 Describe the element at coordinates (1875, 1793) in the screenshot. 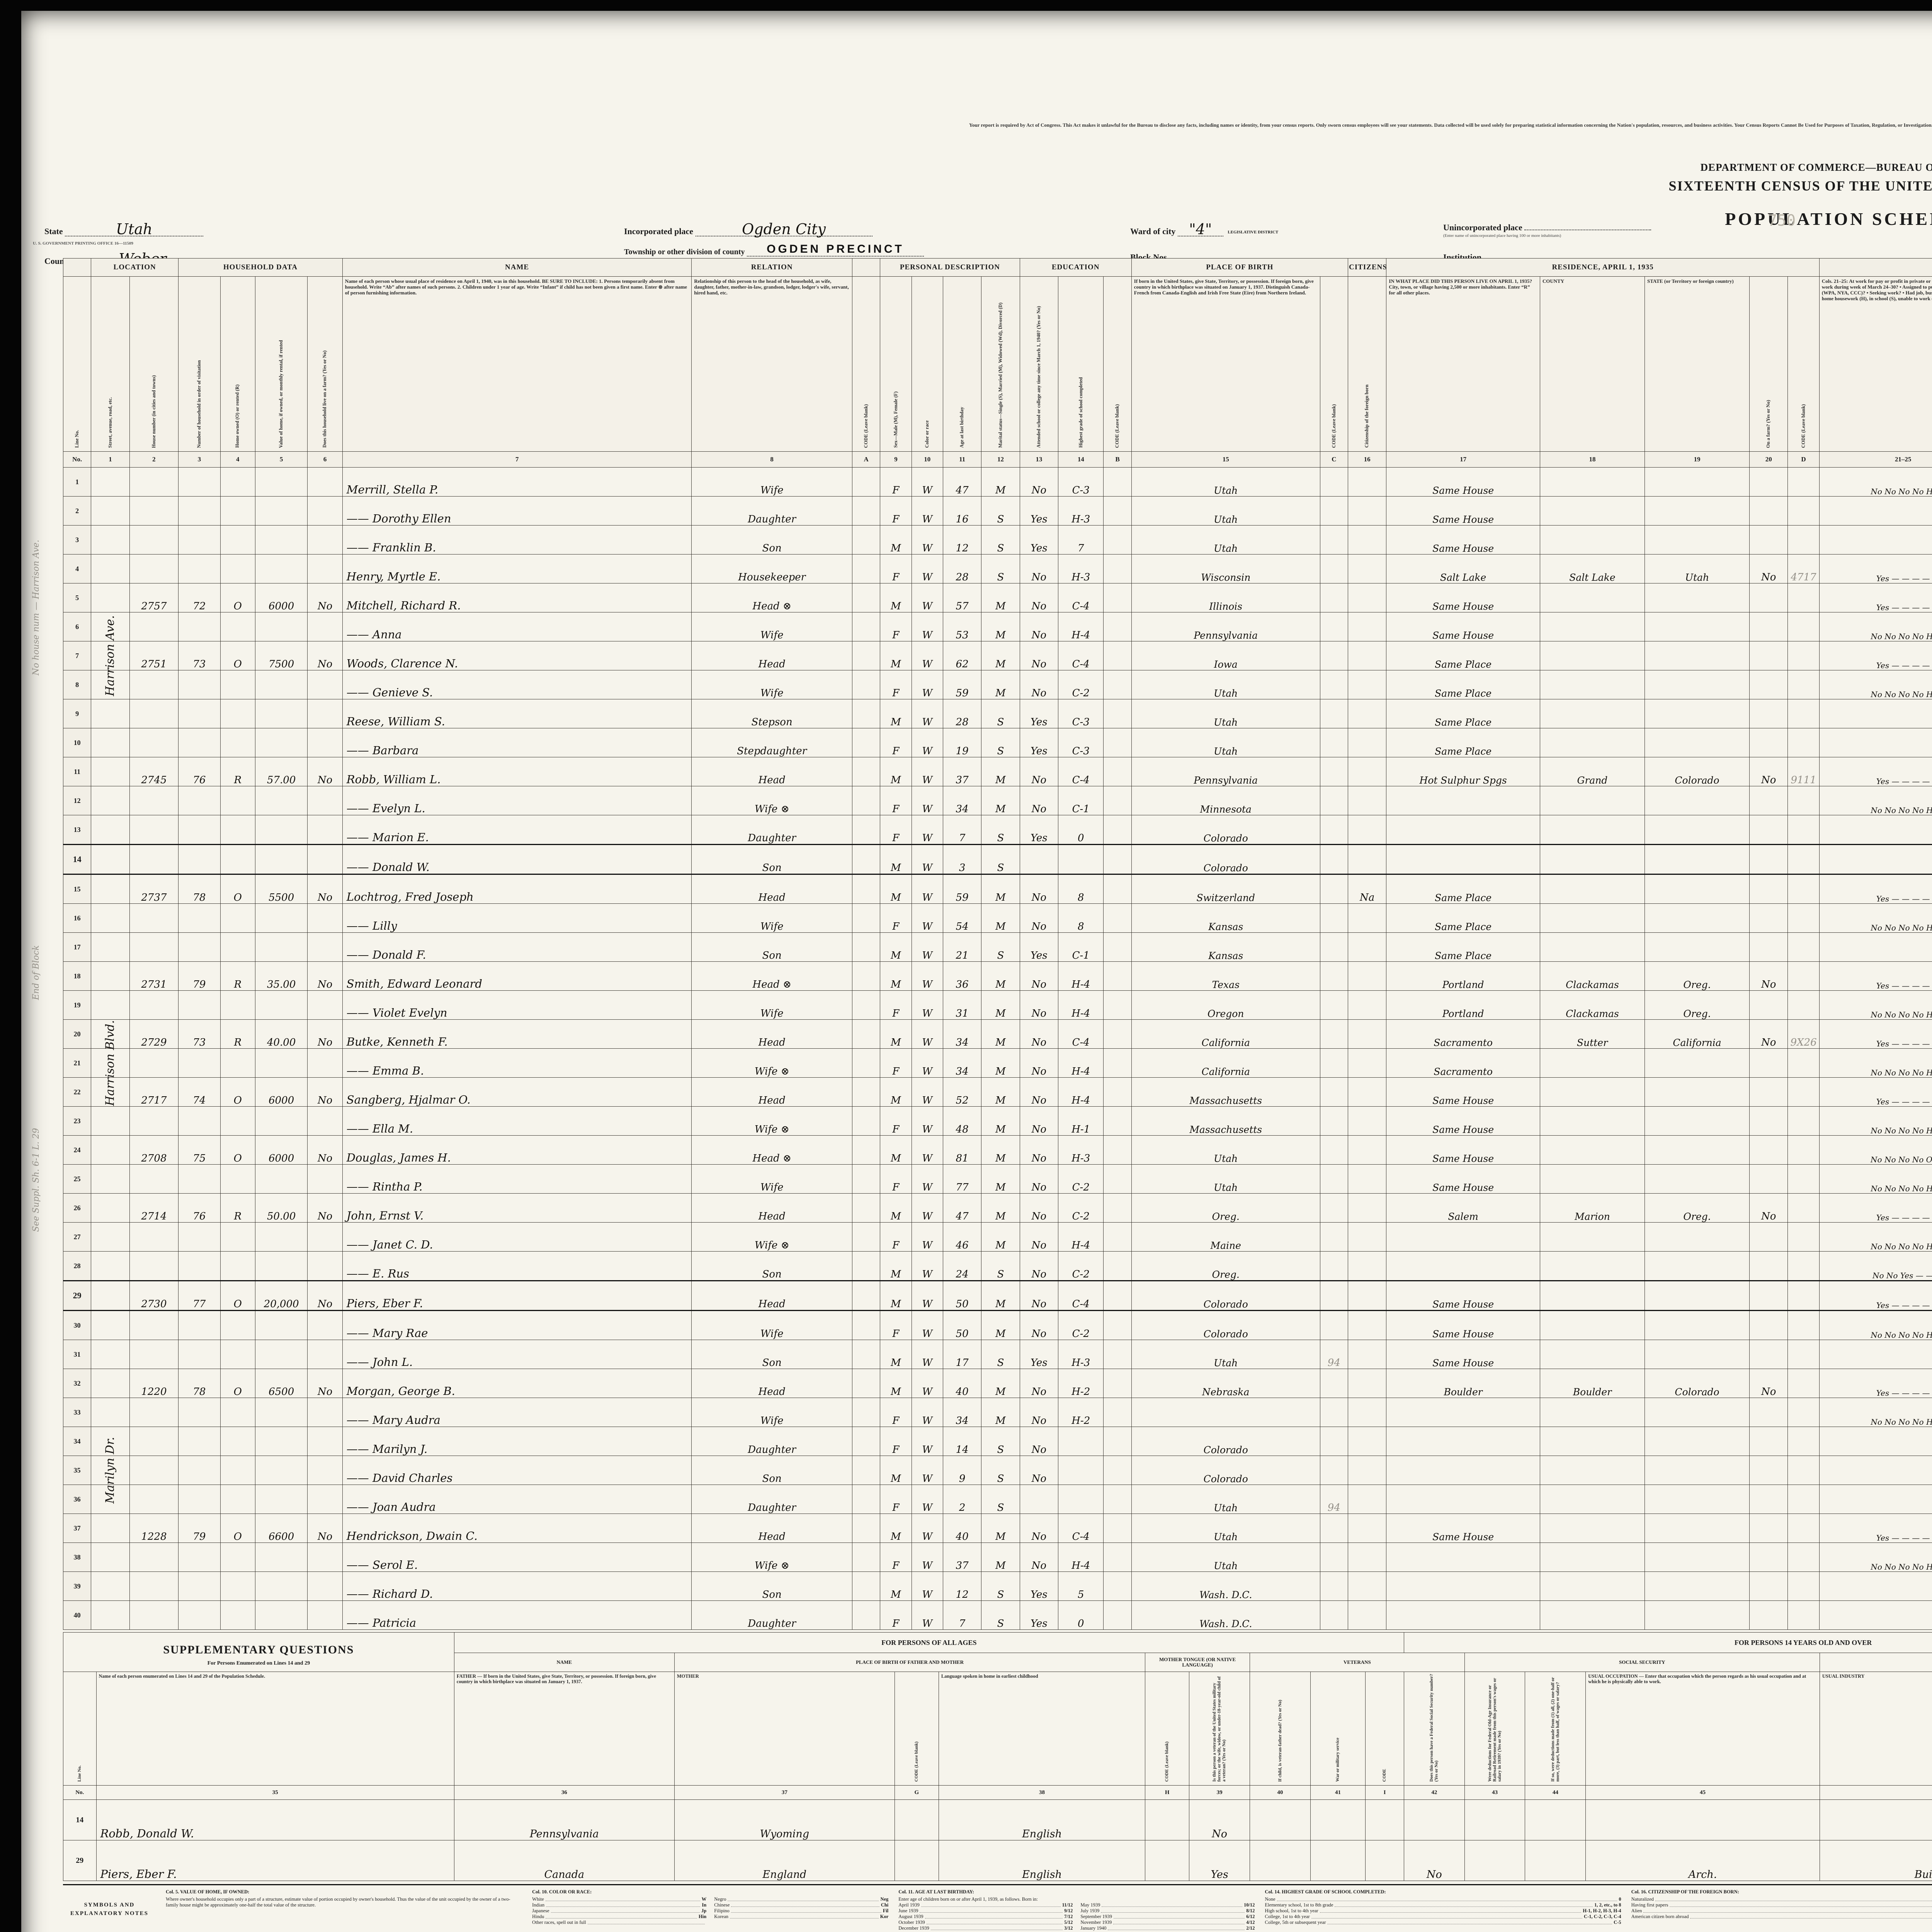

I see `suppl-column-number: 46` at that location.